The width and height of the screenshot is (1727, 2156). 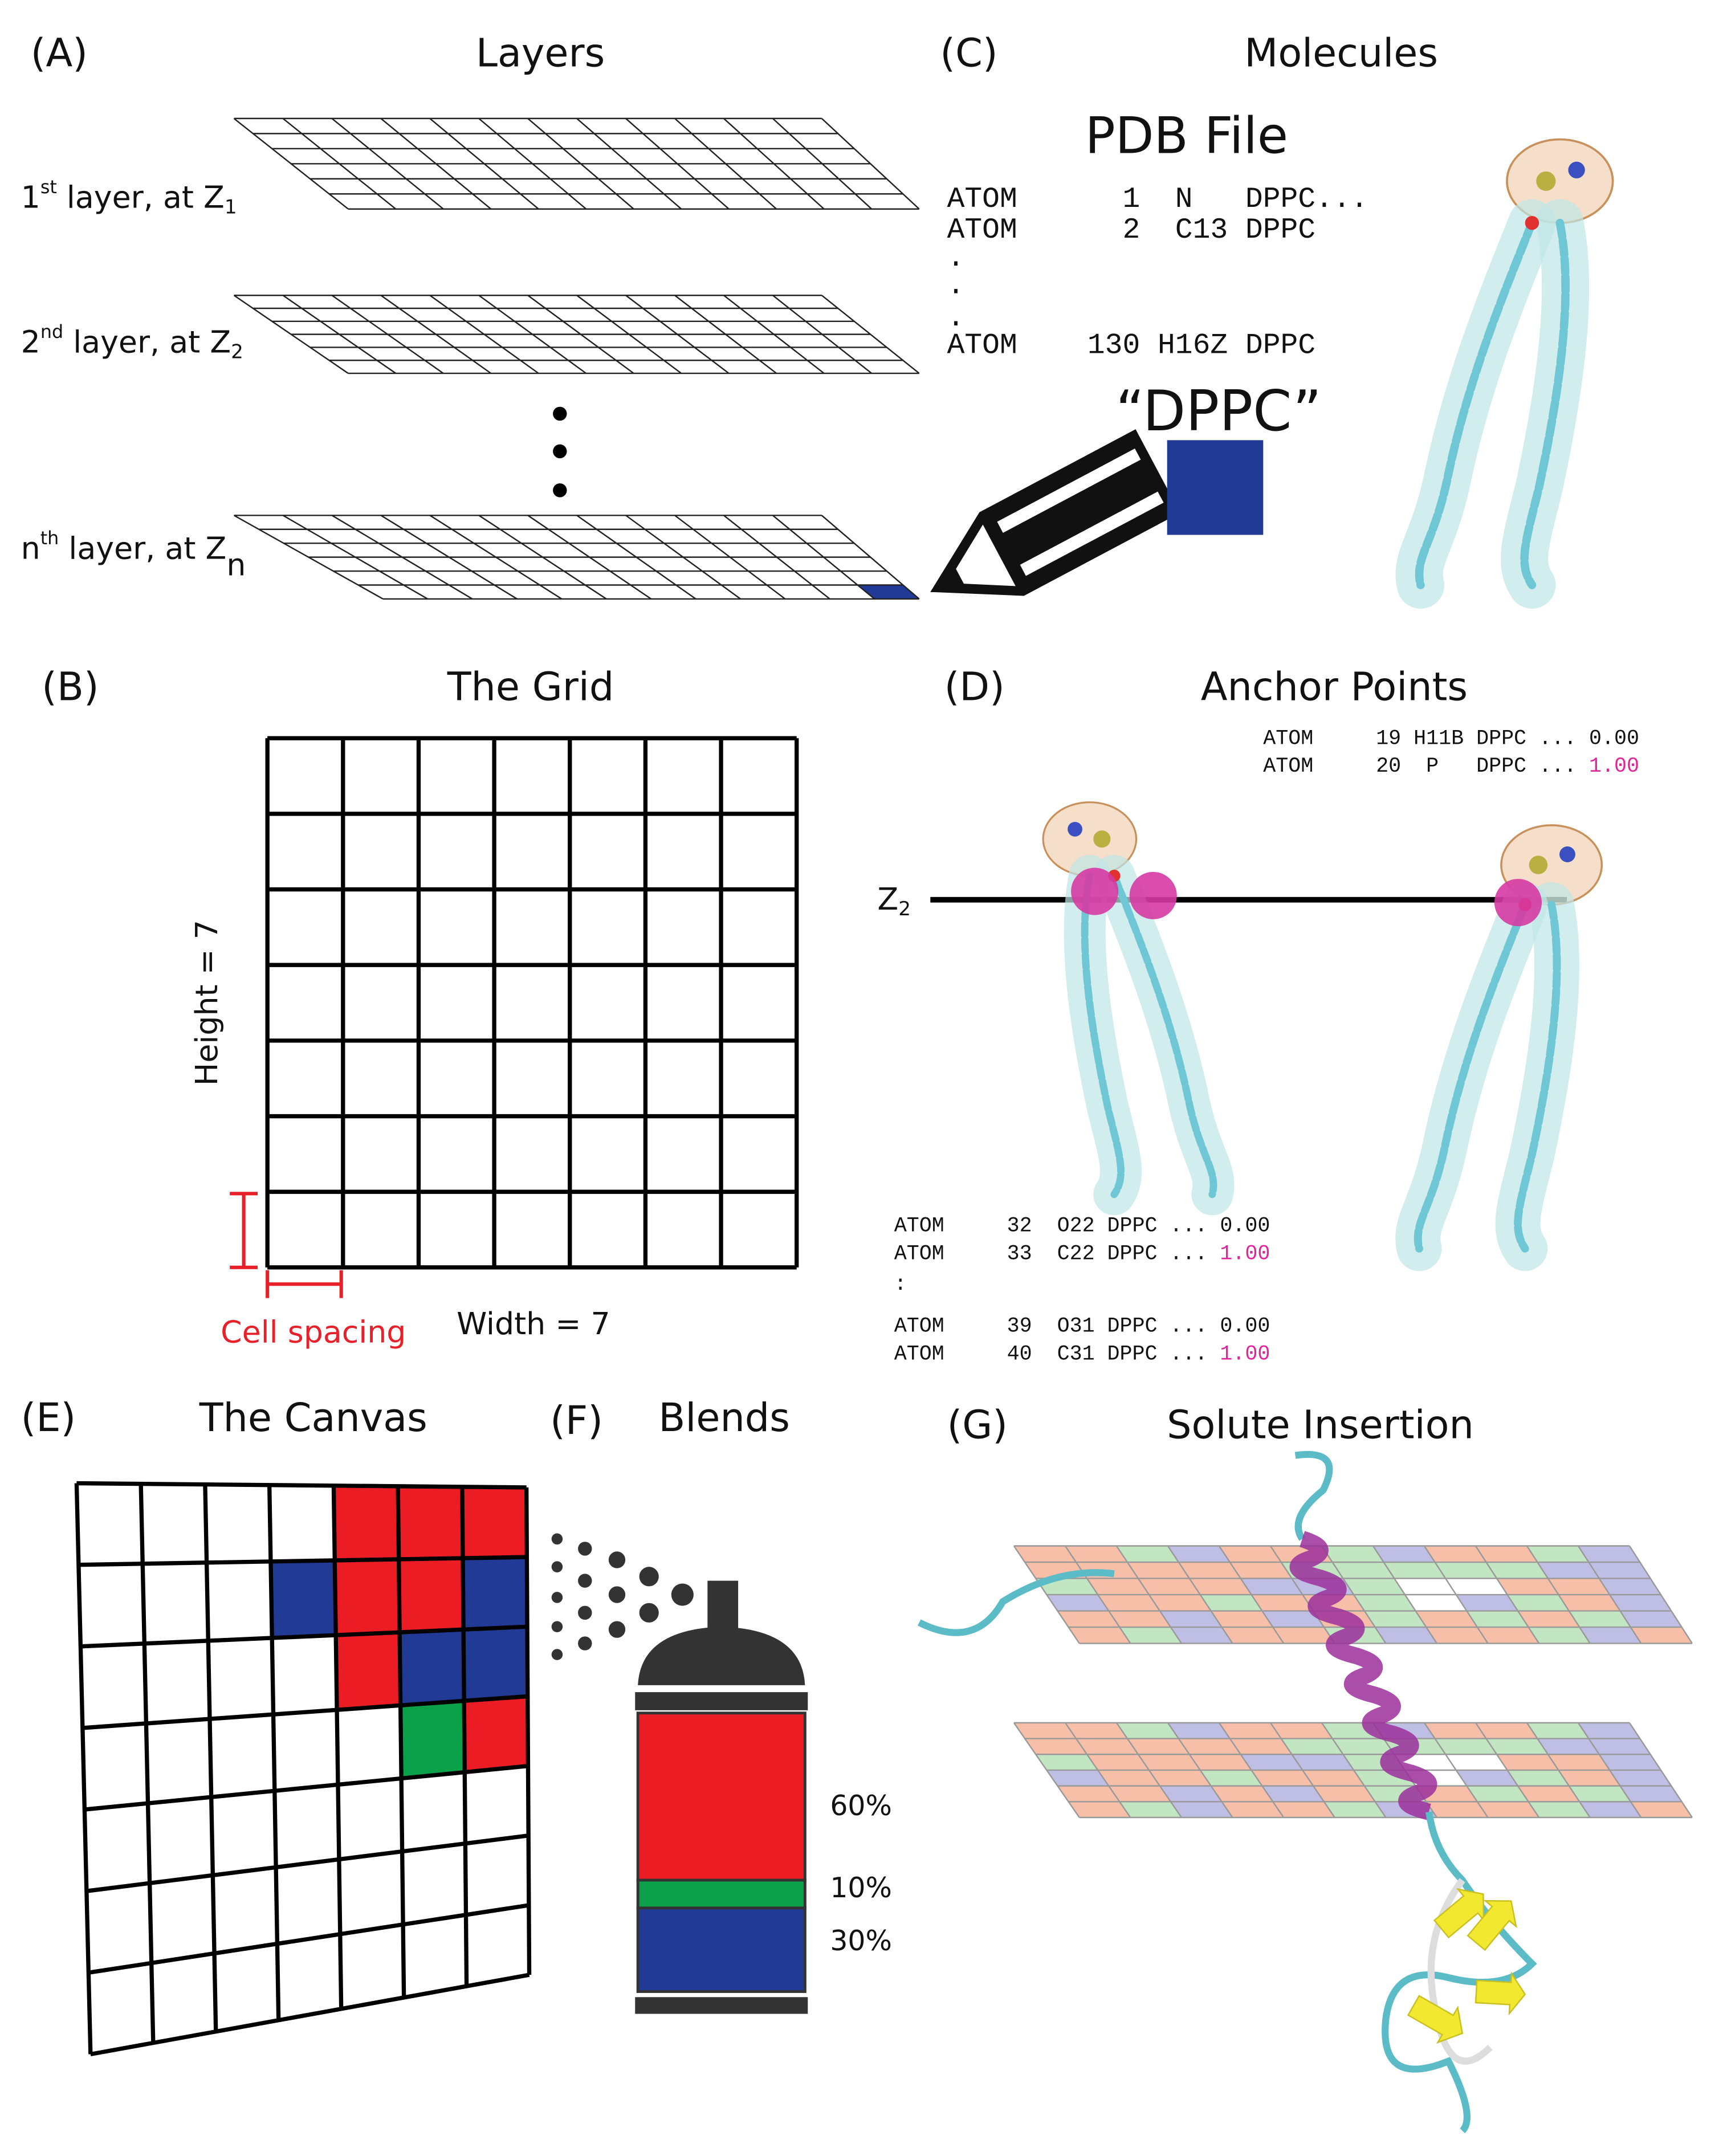 I want to click on layer-label: 2nd layer, at Z2, so click(x=132, y=342).